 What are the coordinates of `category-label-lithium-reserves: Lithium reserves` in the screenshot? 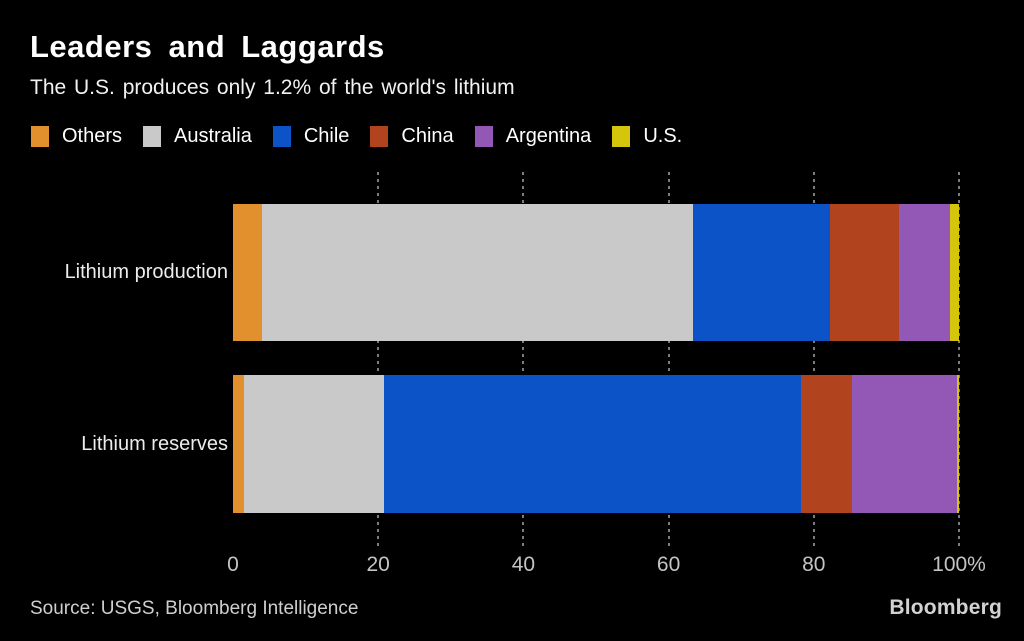 It's located at (154, 443).